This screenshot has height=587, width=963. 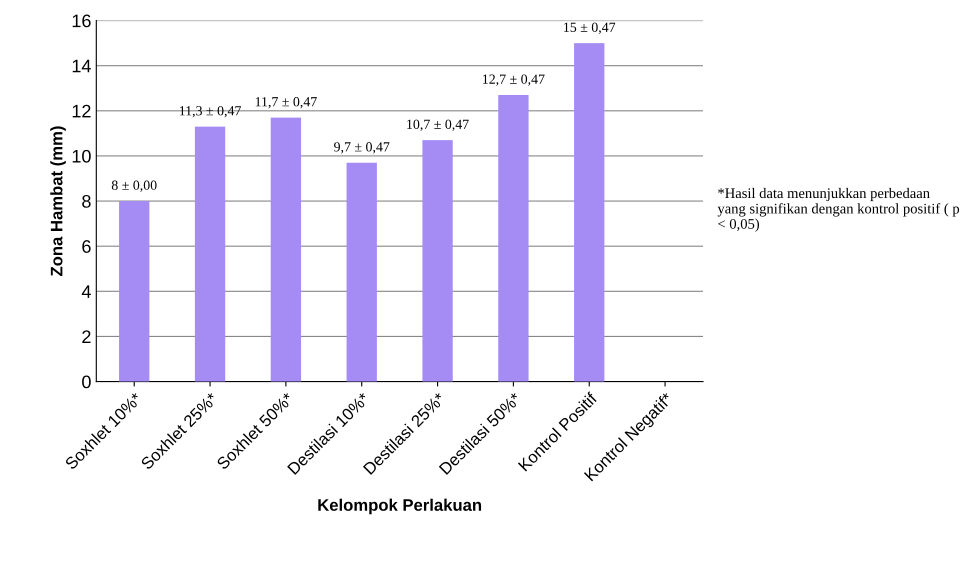 What do you see at coordinates (81, 111) in the screenshot?
I see `y-tick-label: 12` at bounding box center [81, 111].